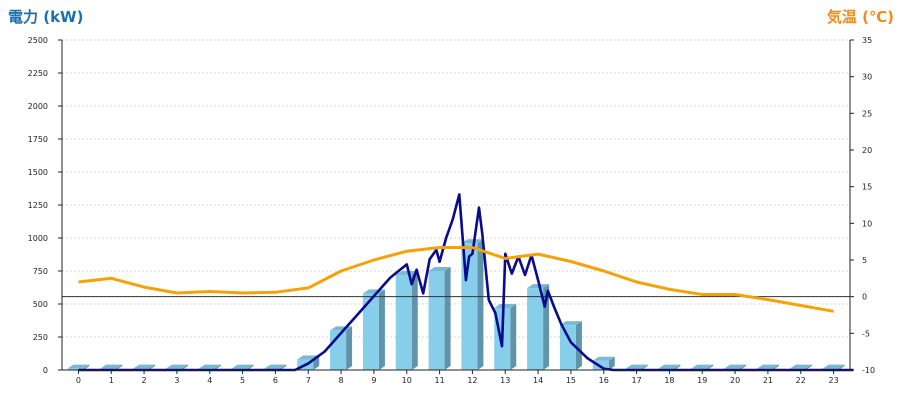  I want to click on x-tick-label: 17, so click(636, 380).